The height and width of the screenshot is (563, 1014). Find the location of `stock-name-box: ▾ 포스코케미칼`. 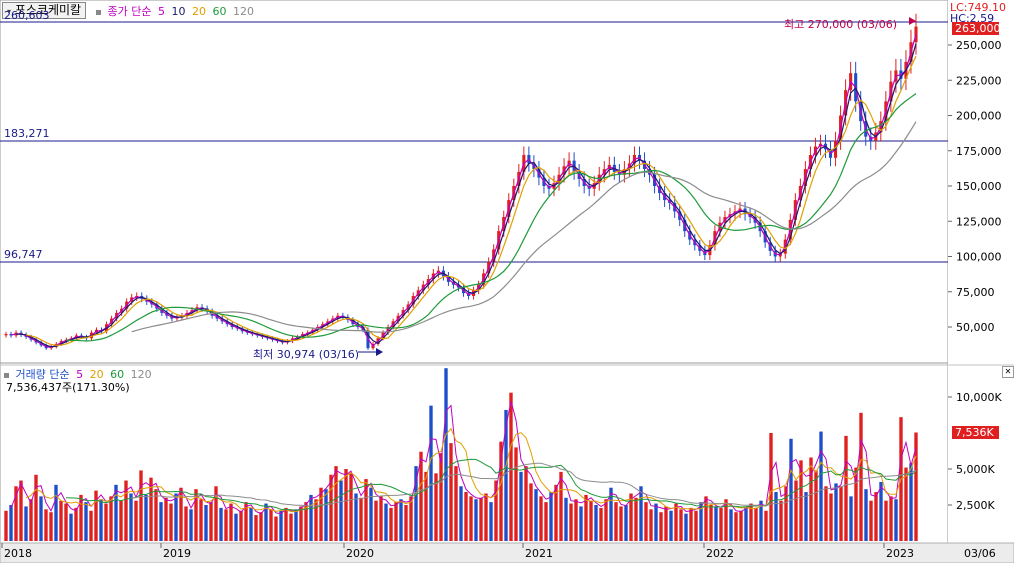

stock-name-box: ▾ 포스코케미칼 is located at coordinates (44, 10).